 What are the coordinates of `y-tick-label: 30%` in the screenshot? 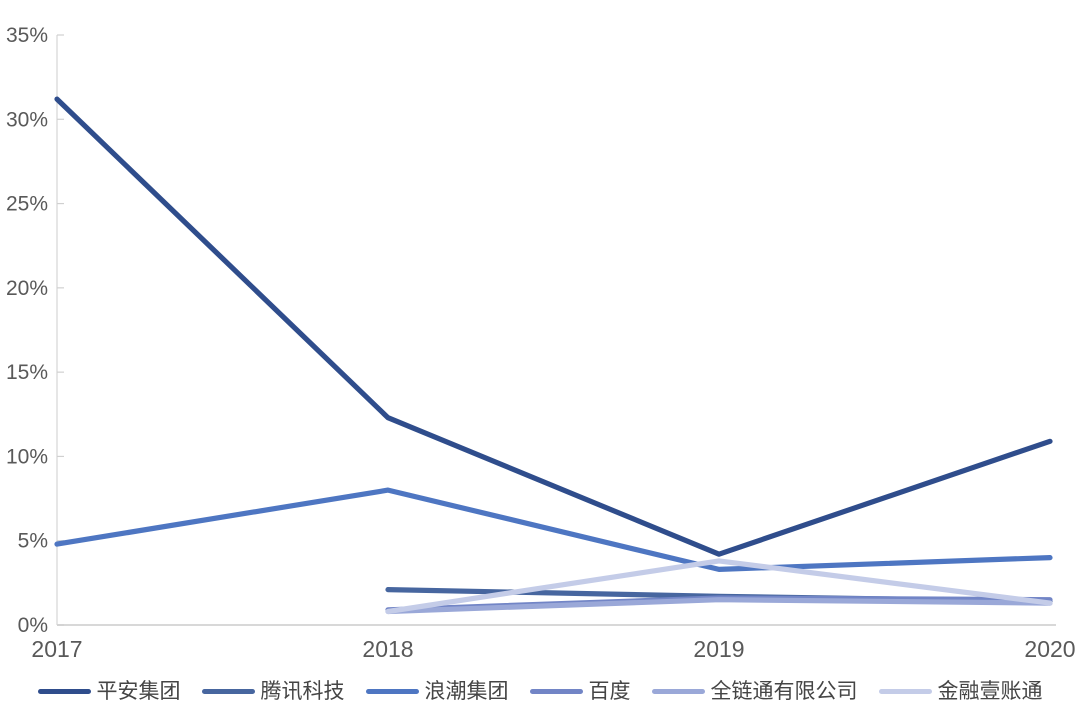 It's located at (27, 119).